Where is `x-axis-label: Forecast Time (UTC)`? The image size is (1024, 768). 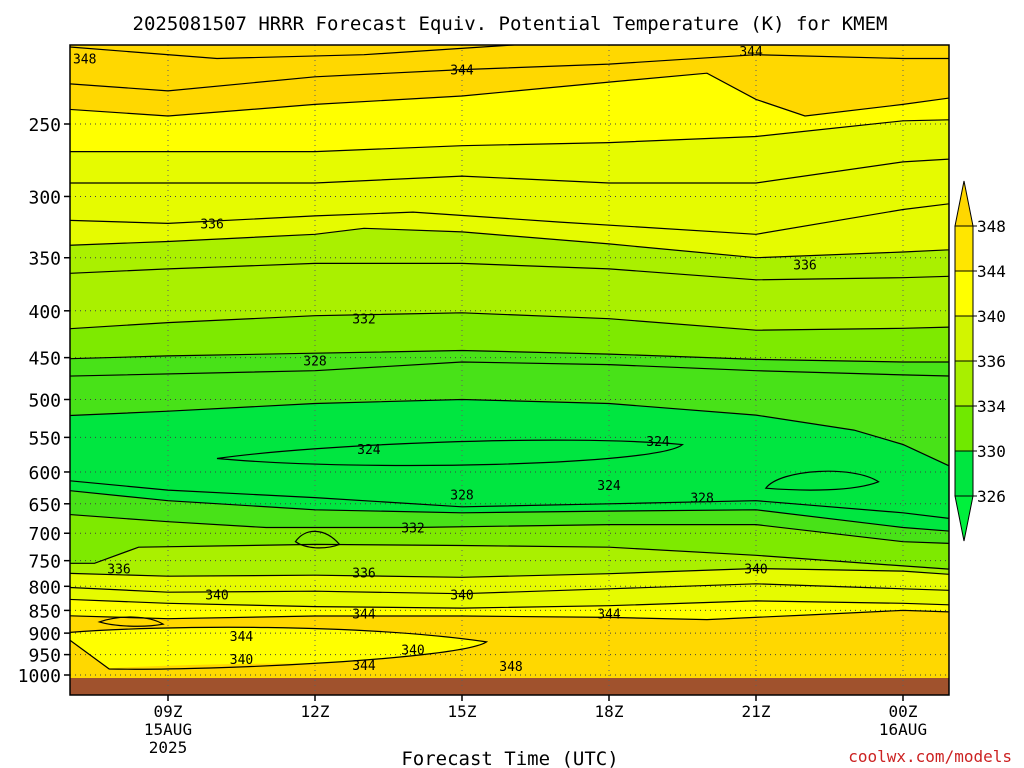 x-axis-label: Forecast Time (UTC) is located at coordinates (509, 758).